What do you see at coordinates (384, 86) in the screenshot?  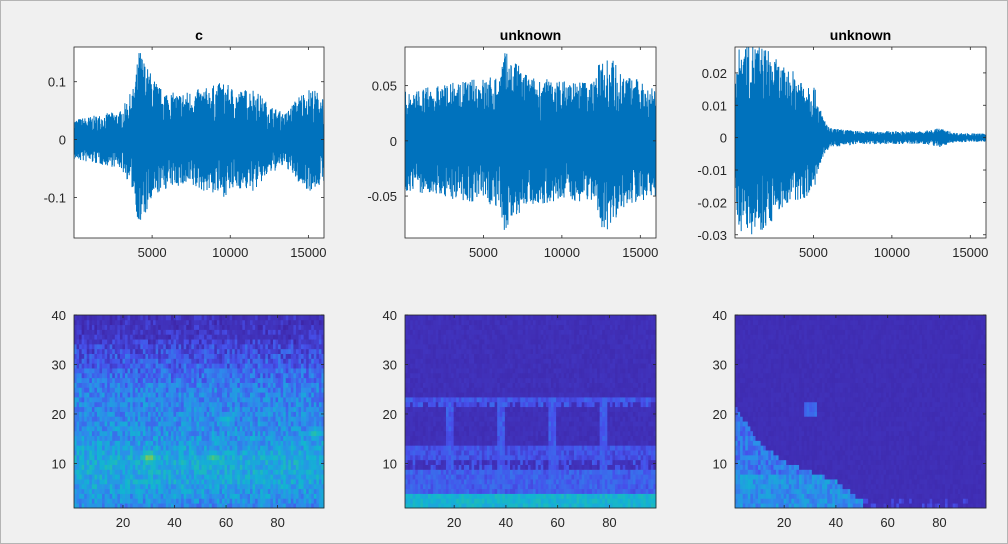 I see `y-tick-label: 0.05` at bounding box center [384, 86].